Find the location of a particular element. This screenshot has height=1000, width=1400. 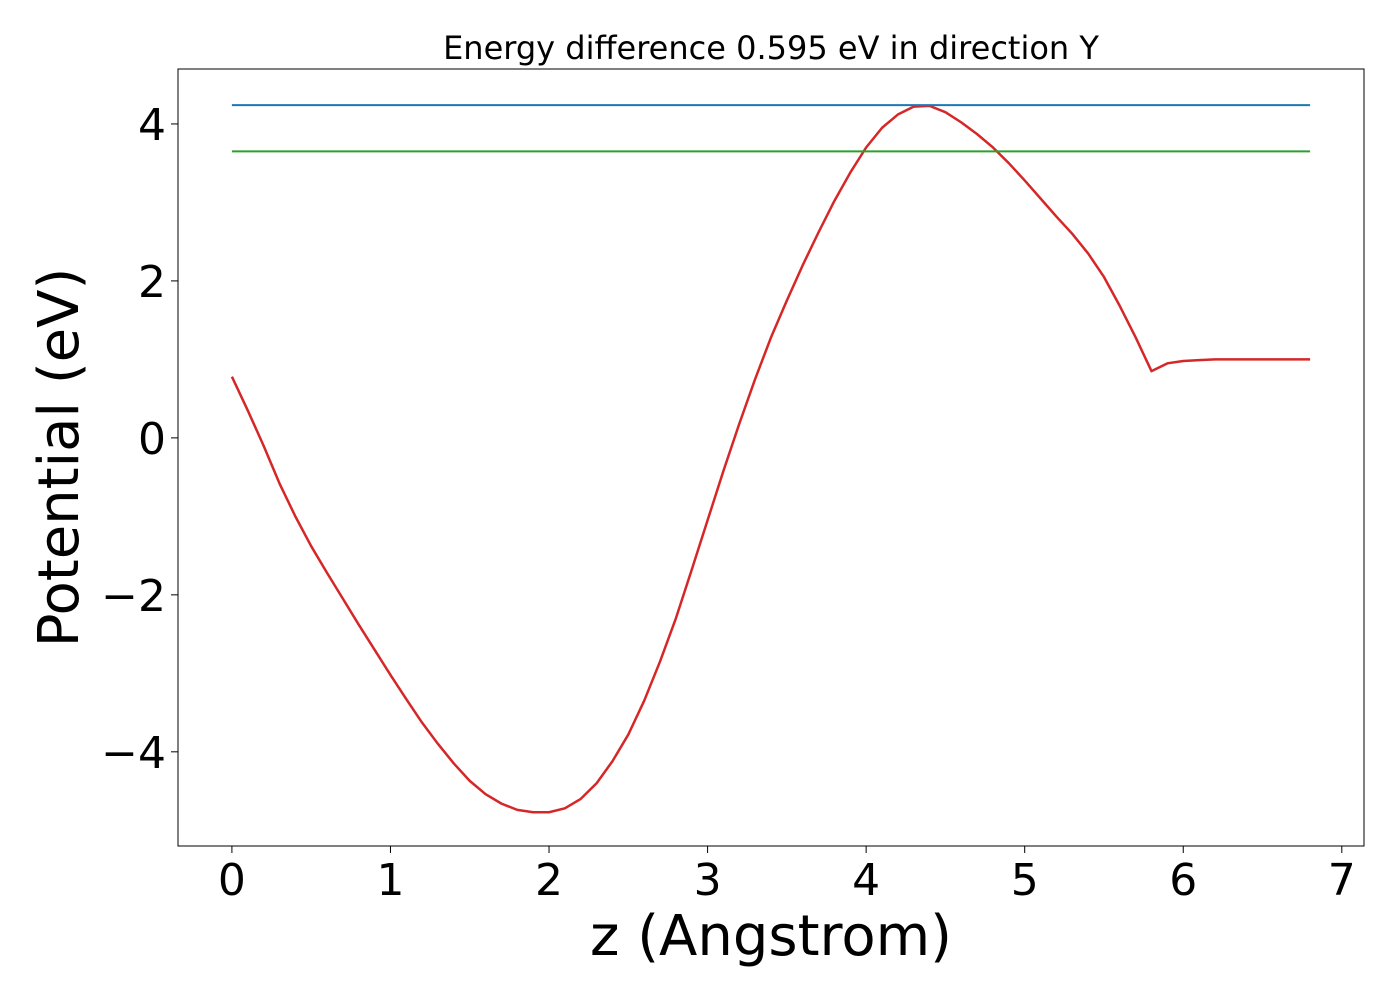

y-axis: 4 2 0 −2 −4 is located at coordinates (139, 439).